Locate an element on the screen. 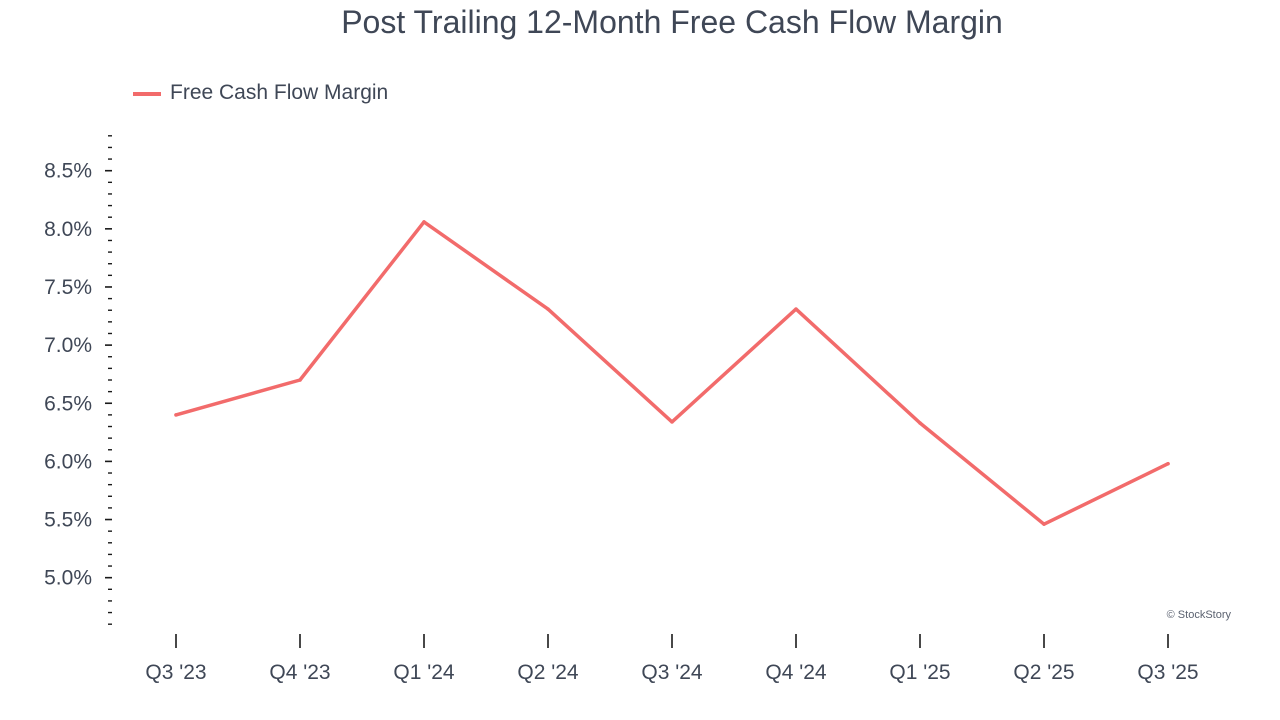 This screenshot has width=1280, height=720. x-tick-label: Q2 '24 is located at coordinates (548, 672).